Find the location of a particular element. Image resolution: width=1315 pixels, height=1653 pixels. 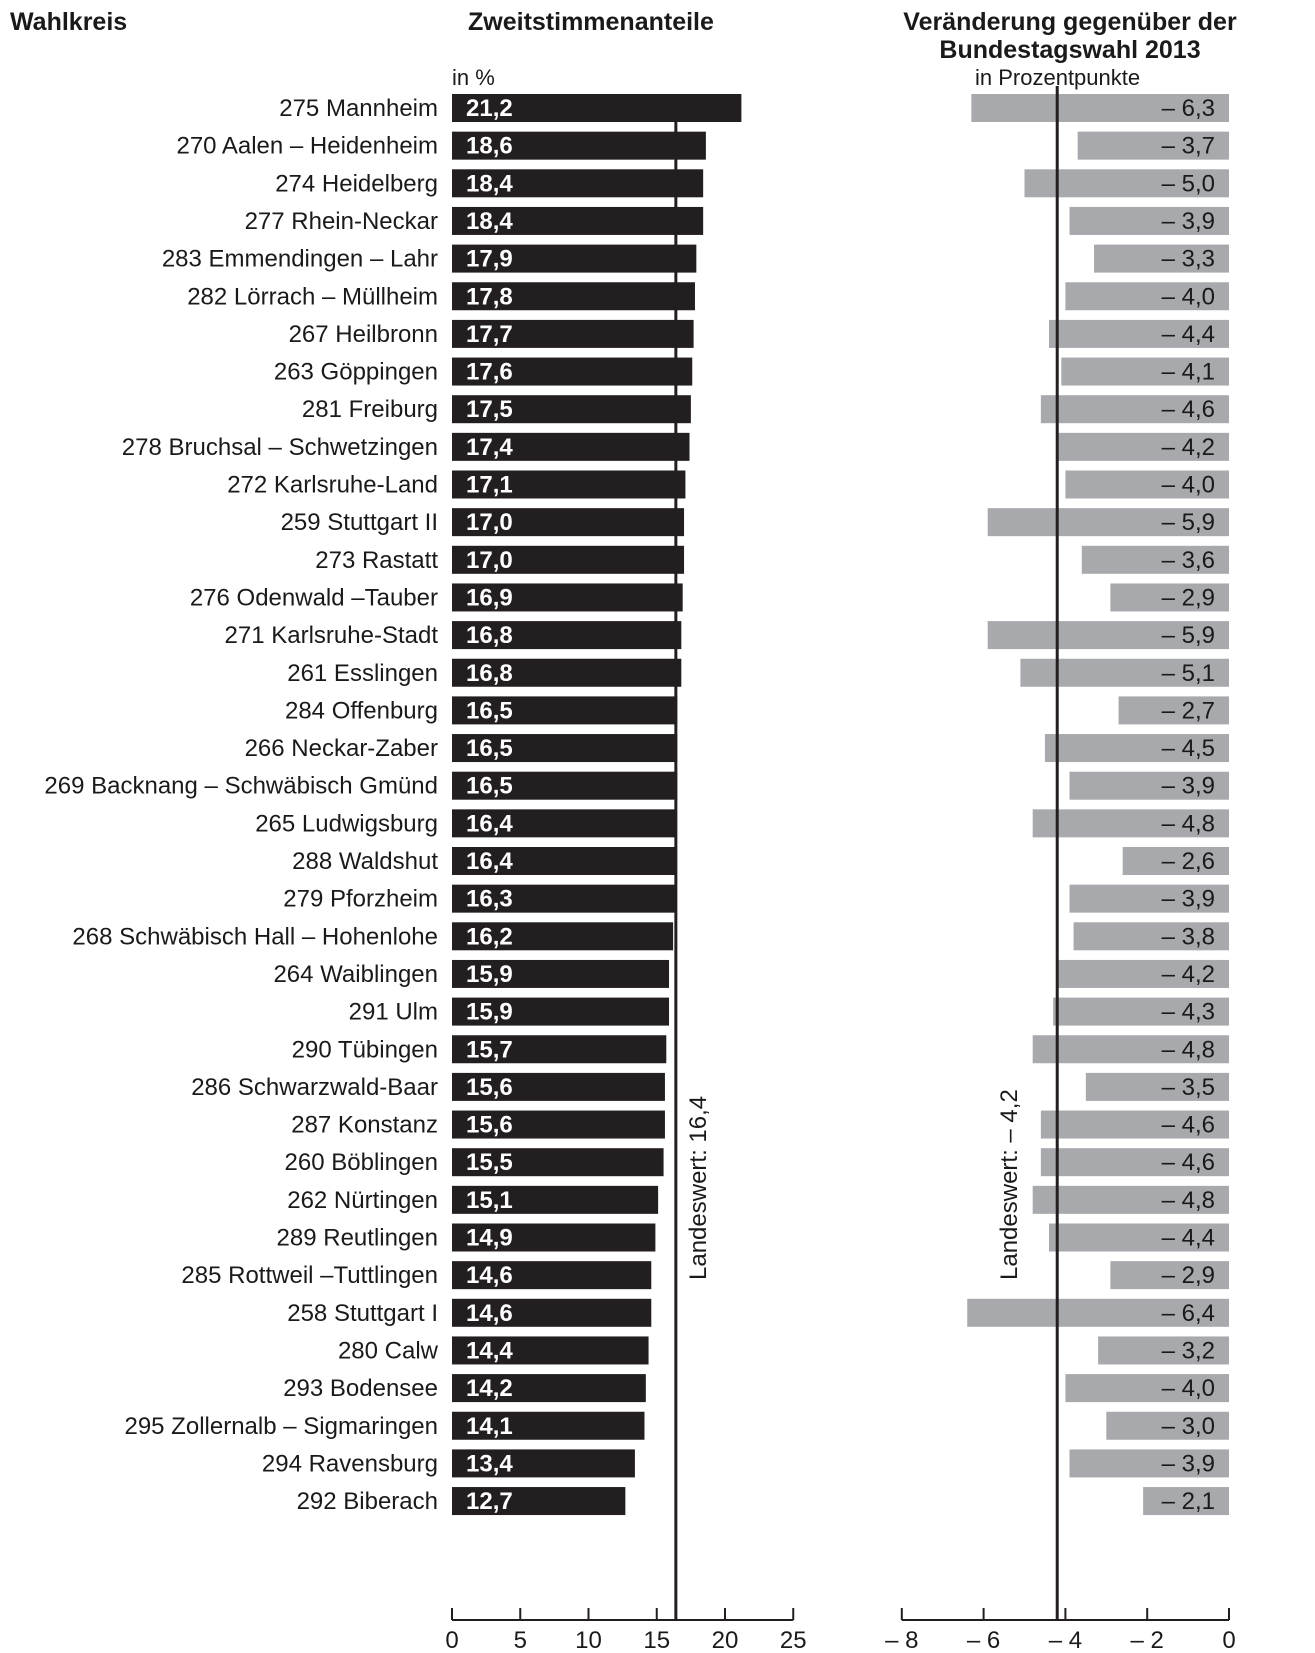

change-value-label: – 3,6 is located at coordinates (1188, 560).